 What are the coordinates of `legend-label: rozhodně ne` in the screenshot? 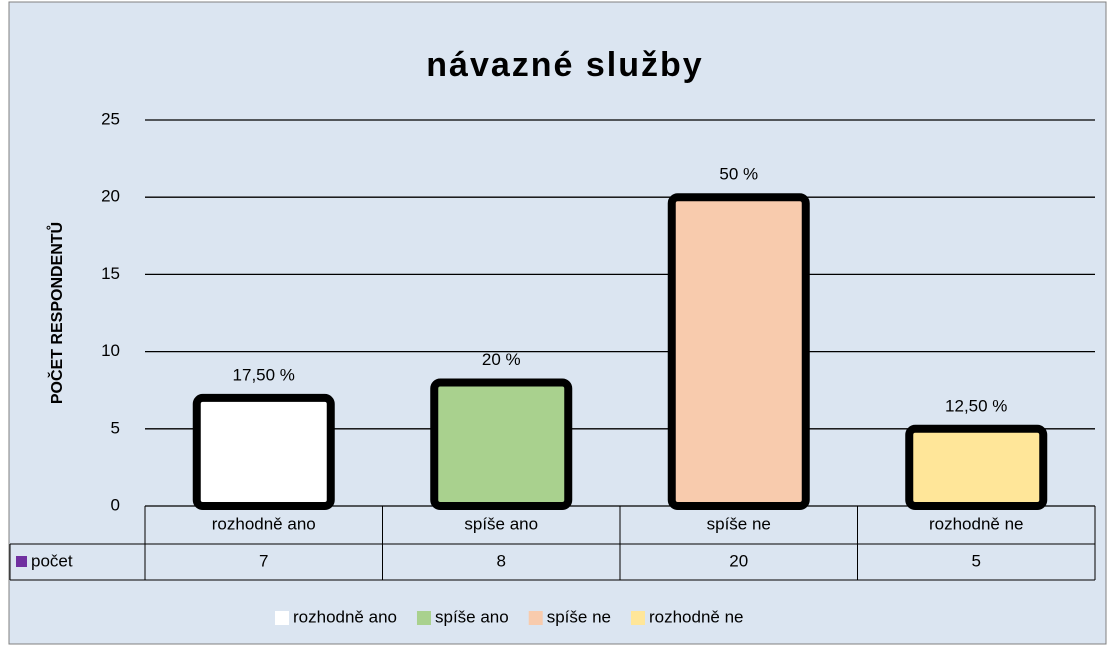 It's located at (696, 616).